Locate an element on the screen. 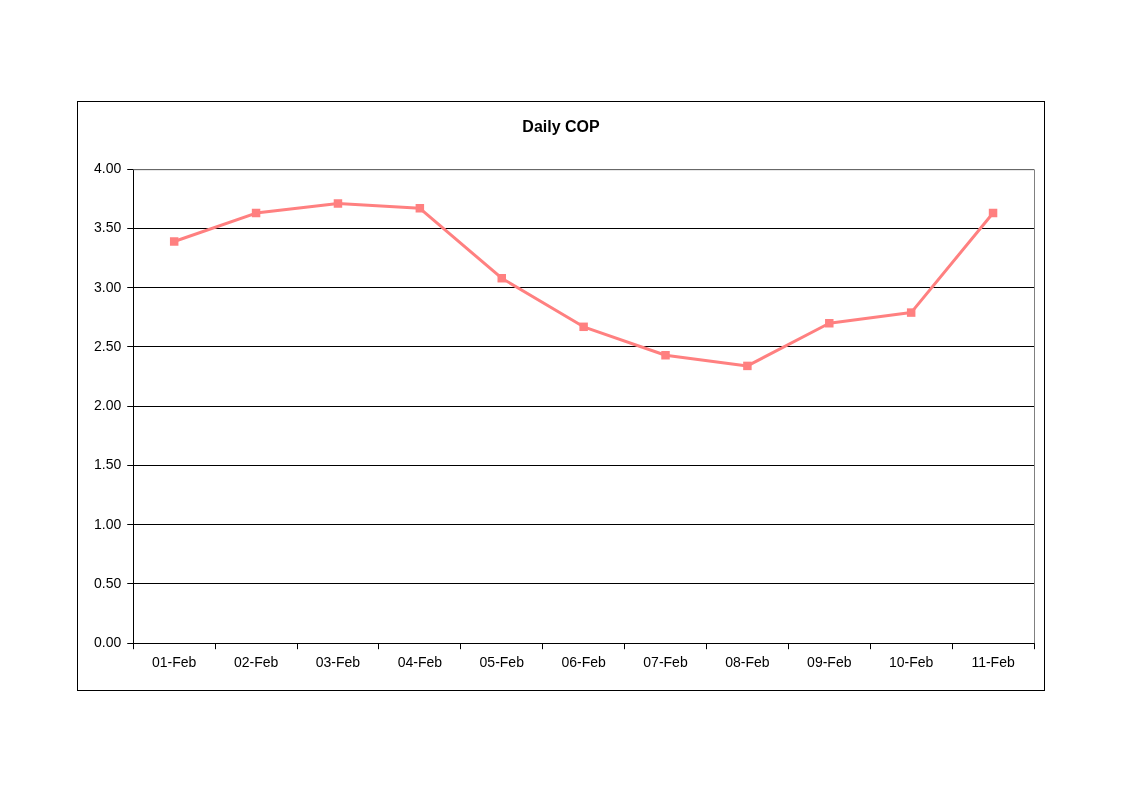  x-tick-label: 10-Feb is located at coordinates (911, 662).